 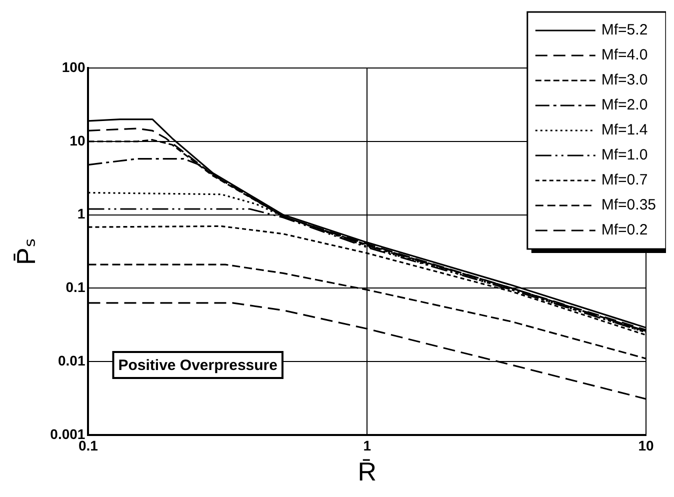 I want to click on legend-label: Mf=1.0, so click(x=624, y=155).